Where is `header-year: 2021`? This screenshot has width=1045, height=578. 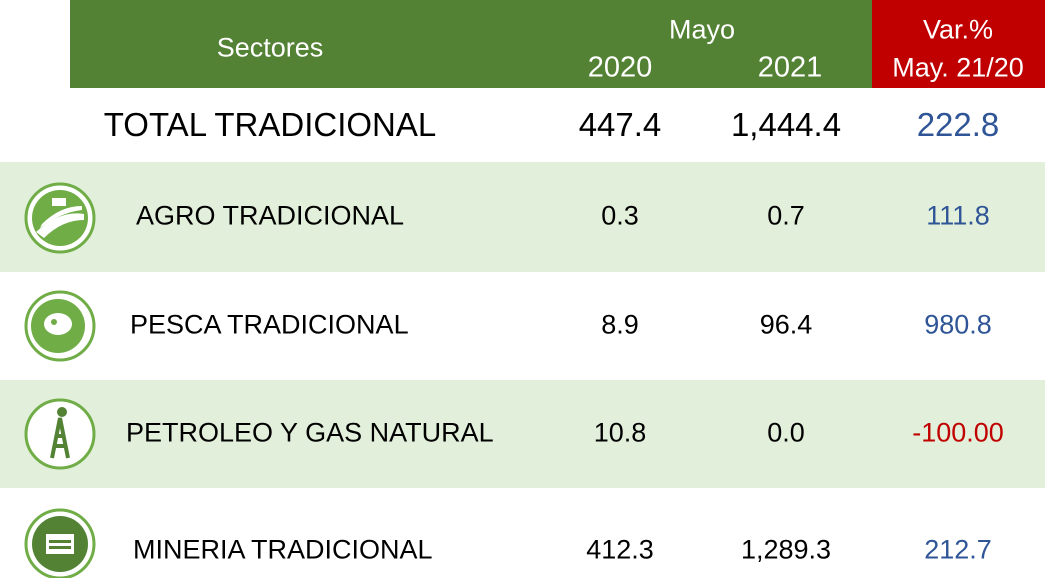
header-year: 2021 is located at coordinates (790, 67).